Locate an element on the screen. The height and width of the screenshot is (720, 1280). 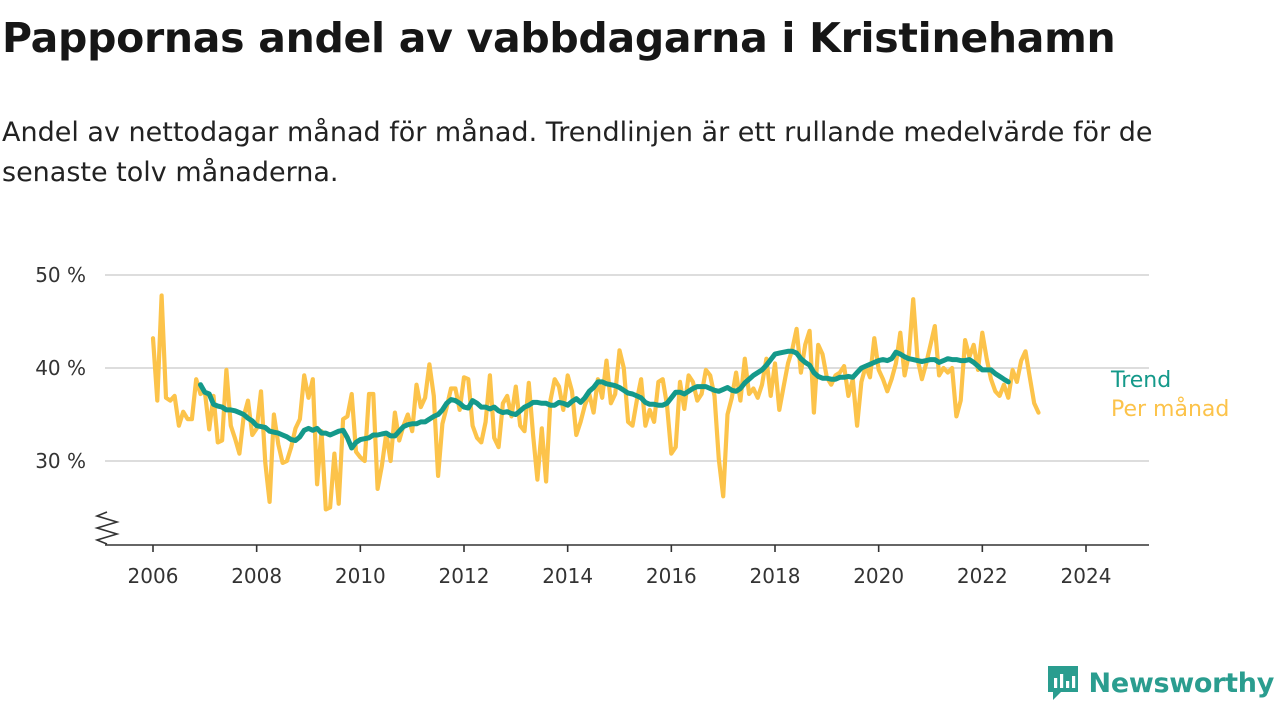
x-tick-label: 2022 is located at coordinates (982, 576).